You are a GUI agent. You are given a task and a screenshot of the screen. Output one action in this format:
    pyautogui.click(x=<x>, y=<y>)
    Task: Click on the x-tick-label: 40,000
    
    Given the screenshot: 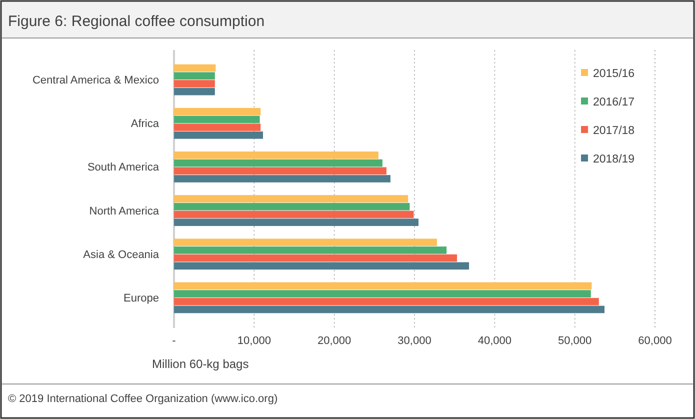 What is the action you would take?
    pyautogui.click(x=495, y=341)
    